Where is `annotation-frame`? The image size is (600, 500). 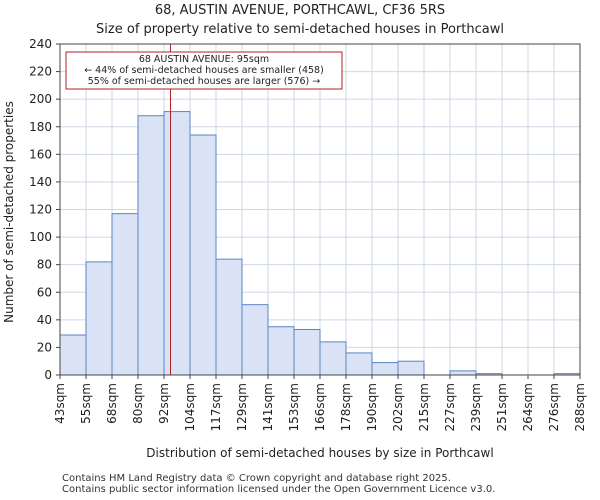 annotation-frame is located at coordinates (204, 70).